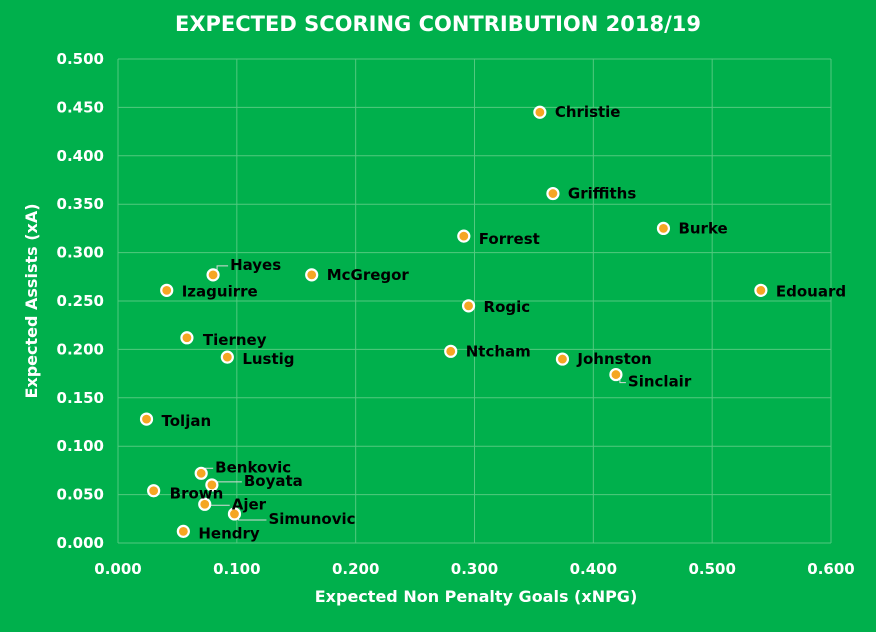 This screenshot has width=876, height=632. What do you see at coordinates (235, 340) in the screenshot?
I see `data-point-label: Tierney` at bounding box center [235, 340].